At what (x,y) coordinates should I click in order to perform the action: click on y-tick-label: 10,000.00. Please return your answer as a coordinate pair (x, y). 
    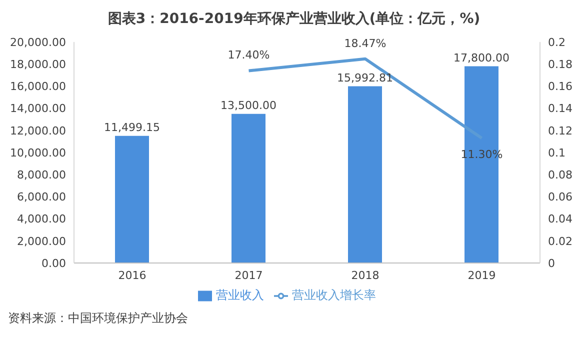
    Looking at the image, I should click on (38, 153).